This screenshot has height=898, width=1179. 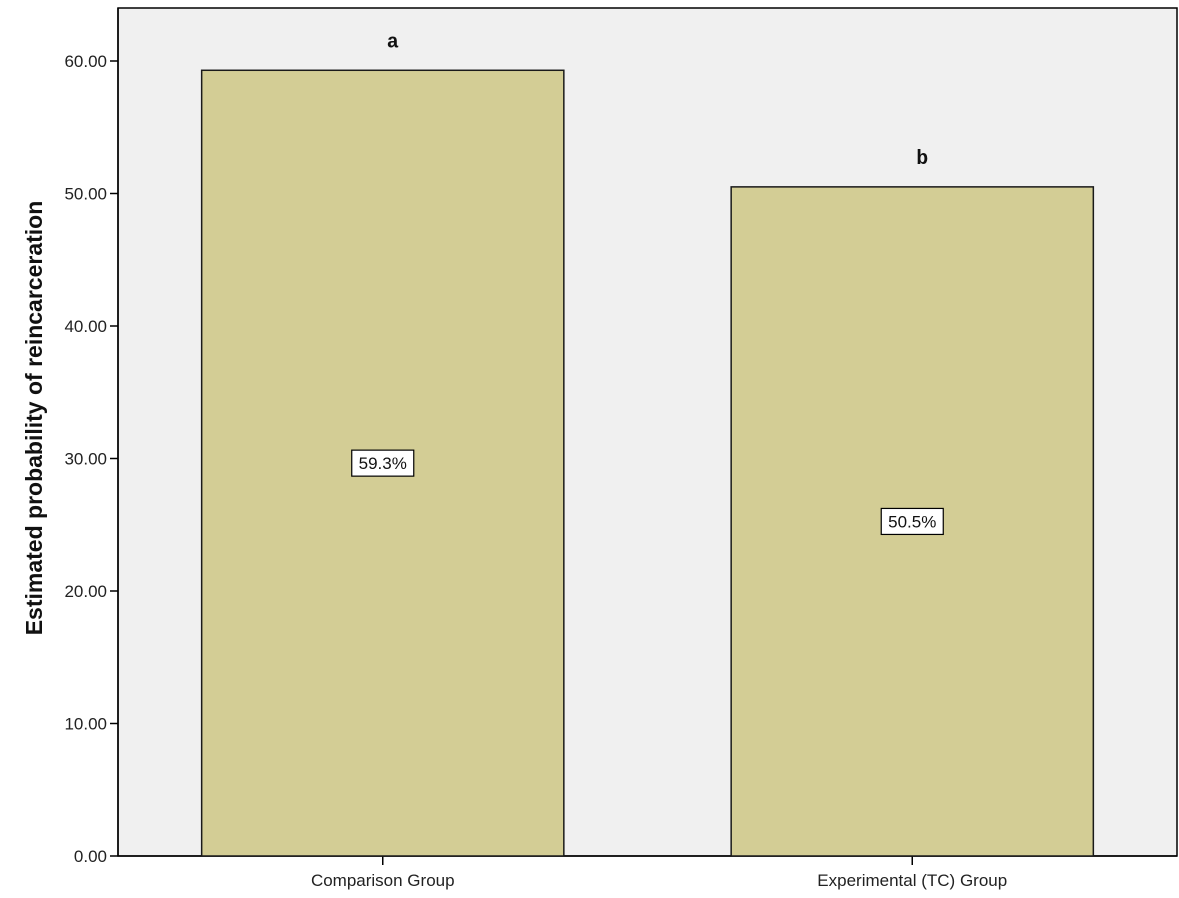 I want to click on y-tick-label: 0.00, so click(x=90, y=856).